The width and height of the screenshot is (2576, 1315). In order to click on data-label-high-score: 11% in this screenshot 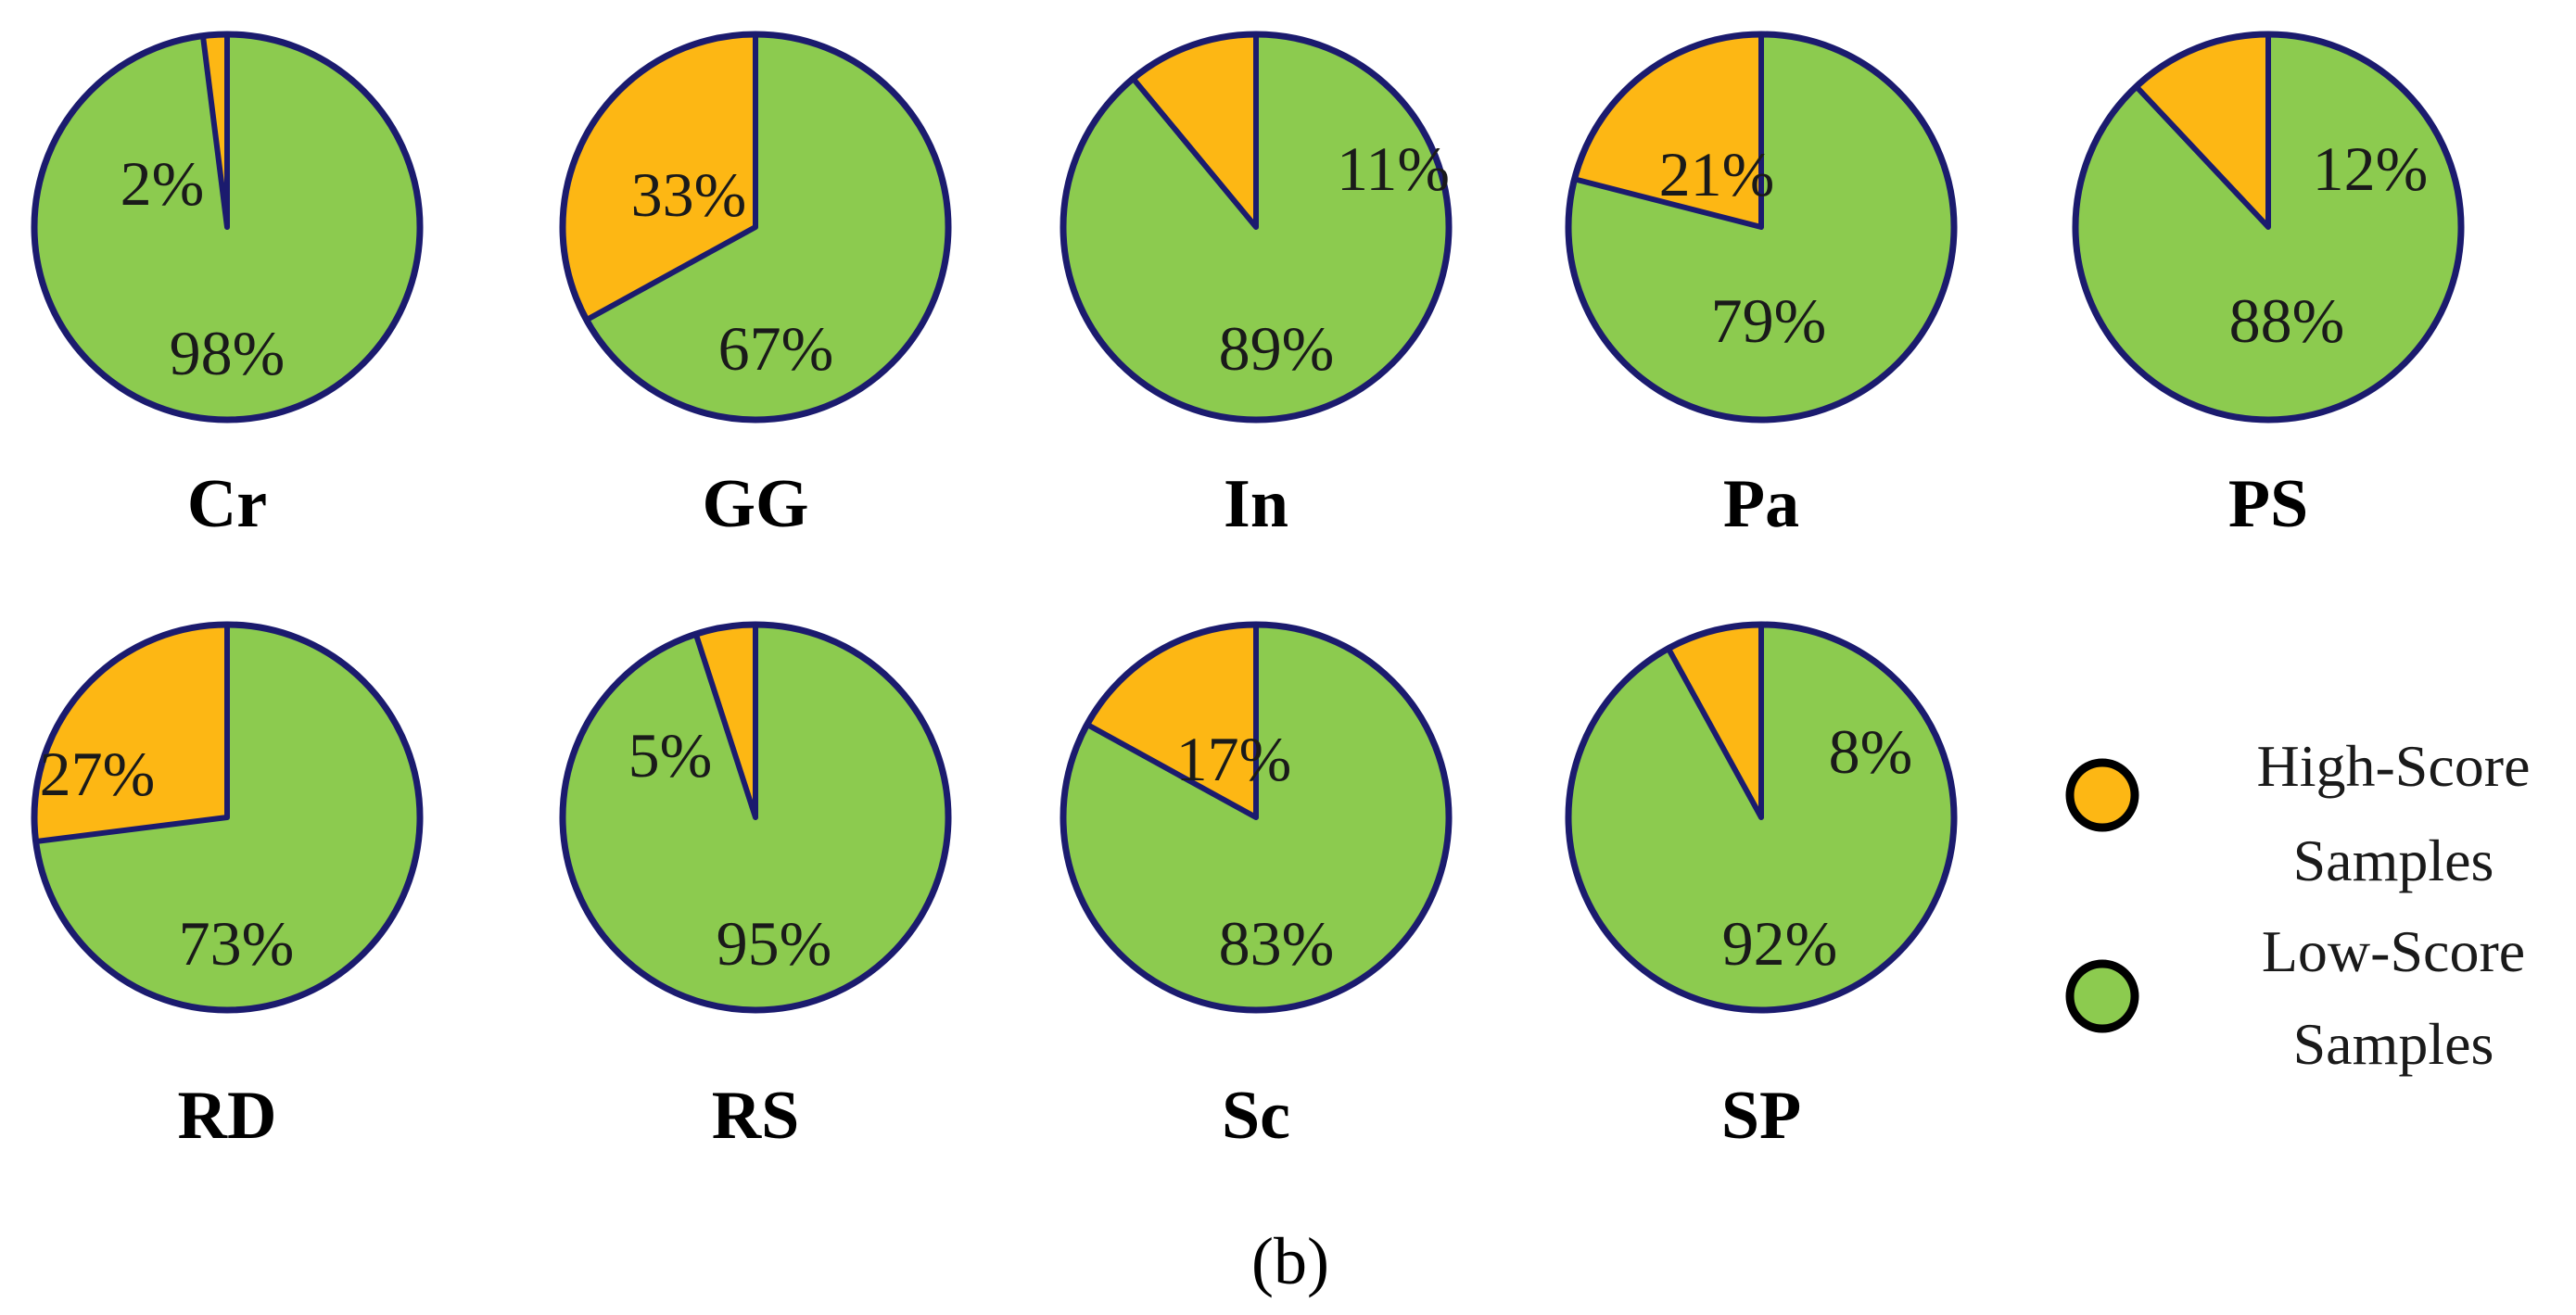, I will do `click(1393, 168)`.